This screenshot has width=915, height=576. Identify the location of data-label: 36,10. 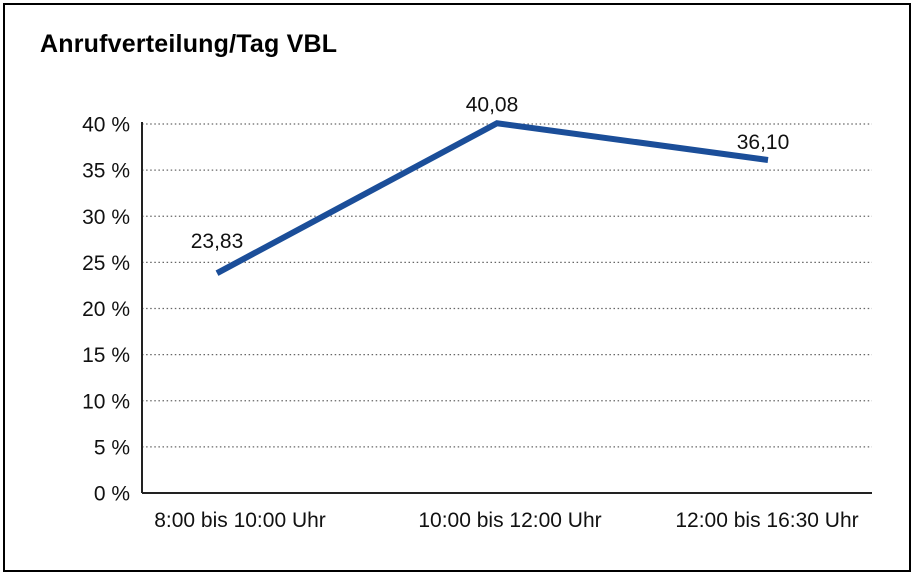
(763, 142).